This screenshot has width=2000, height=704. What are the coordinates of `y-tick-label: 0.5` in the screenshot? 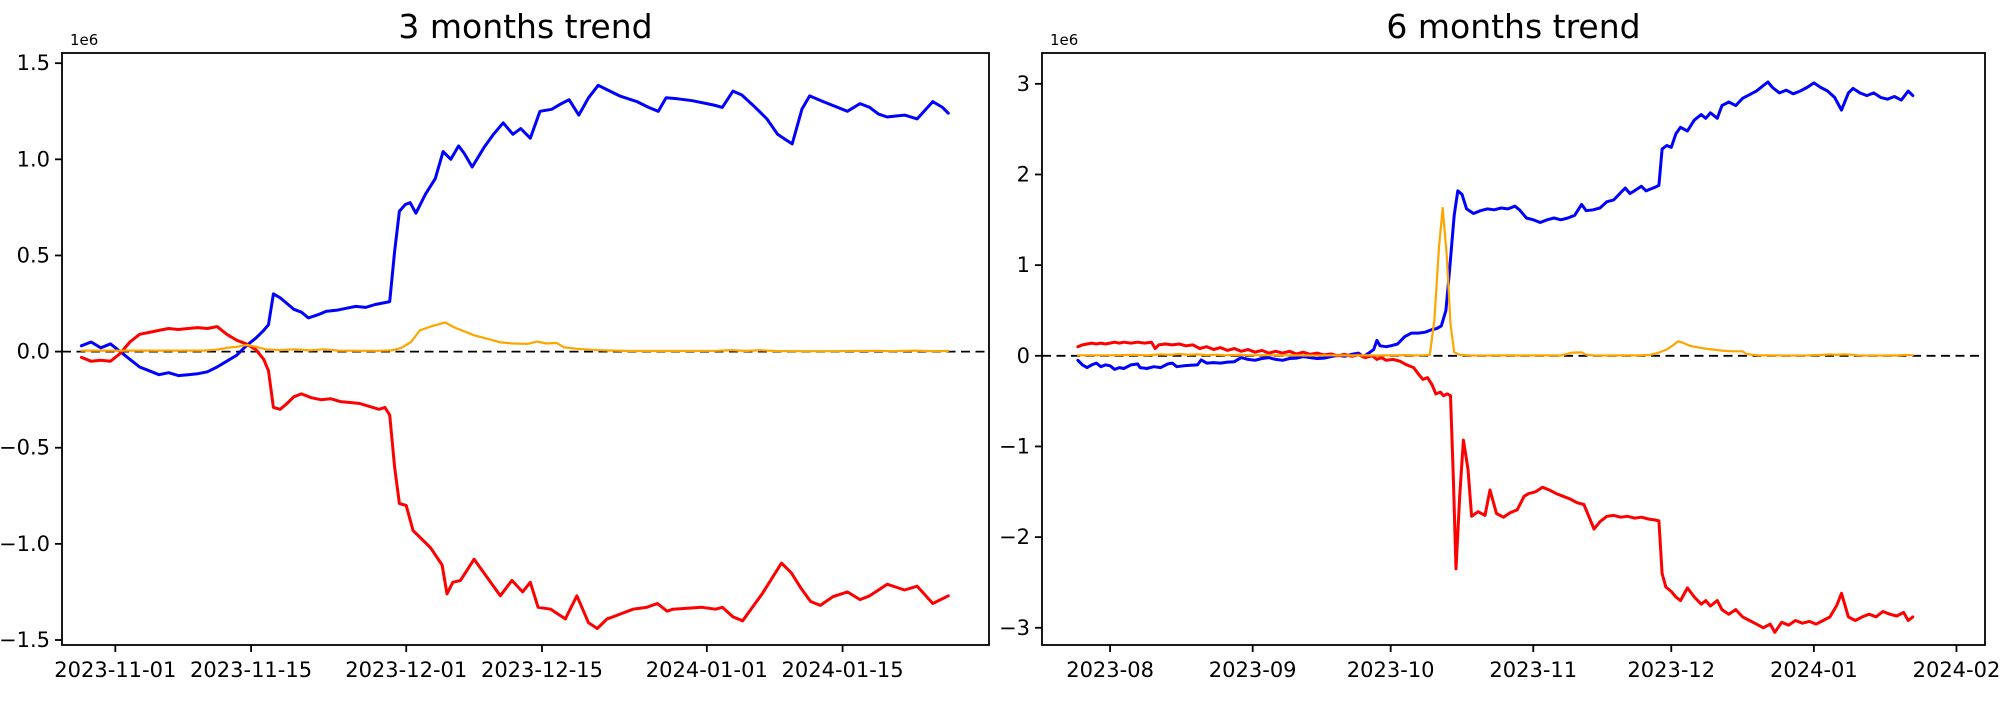 It's located at (33, 255).